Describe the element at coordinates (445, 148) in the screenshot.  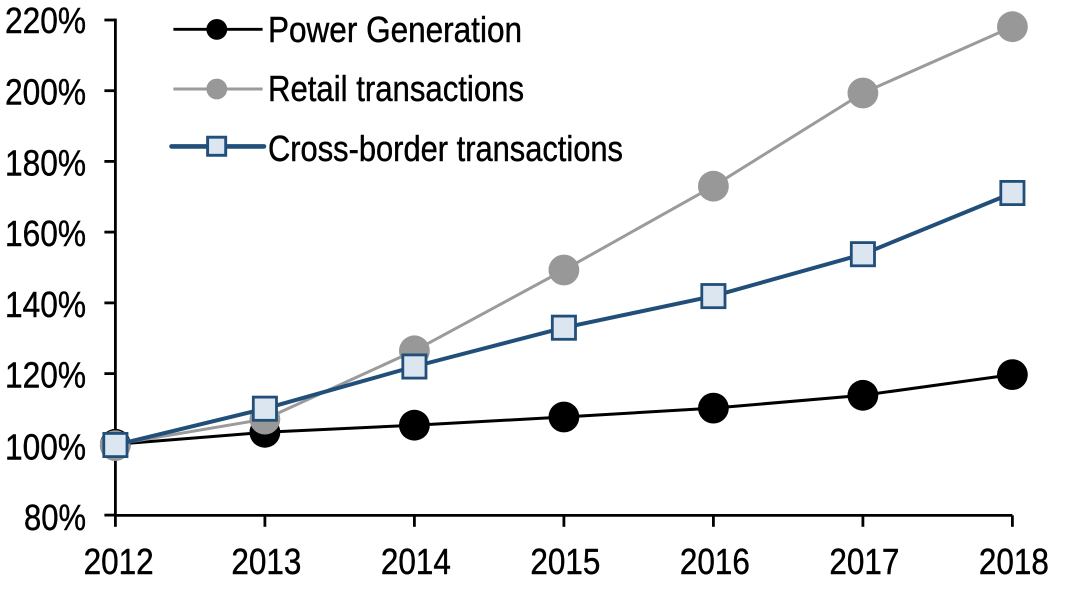
I see `svg-text: Cross-border transactions` at that location.